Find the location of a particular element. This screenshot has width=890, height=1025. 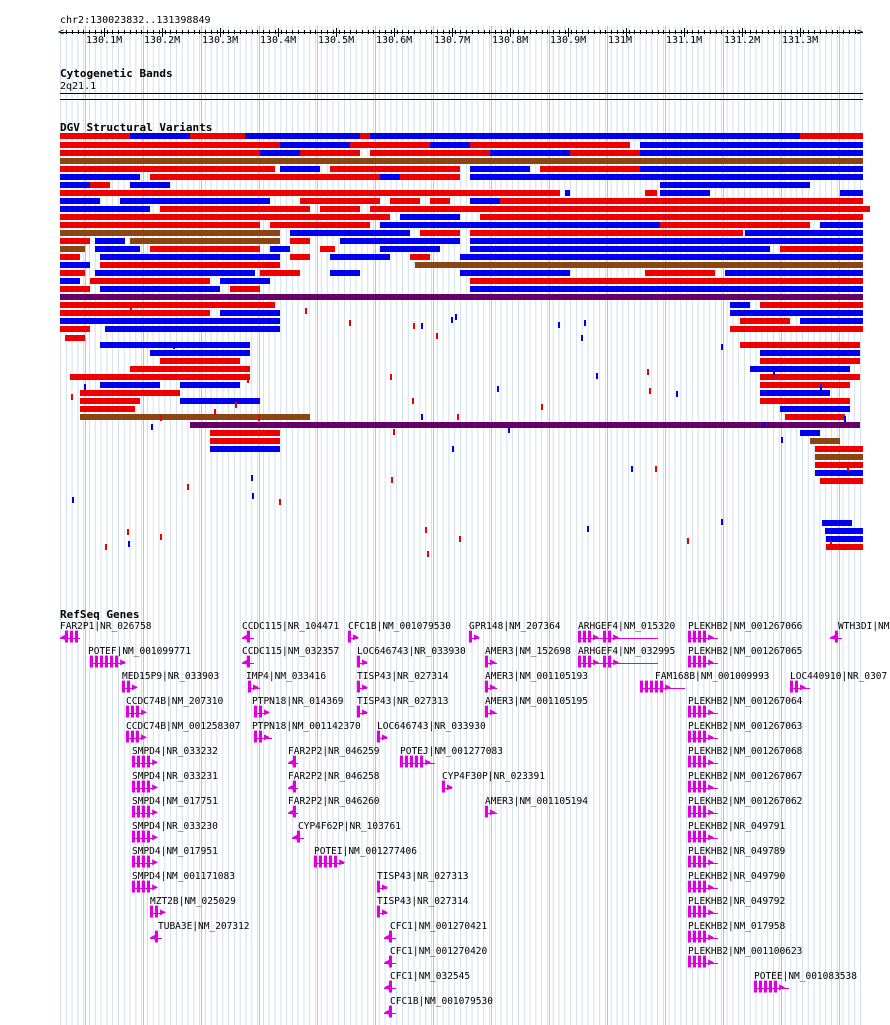

gene-label: PLEKHB2|NR_049789 is located at coordinates (737, 851).